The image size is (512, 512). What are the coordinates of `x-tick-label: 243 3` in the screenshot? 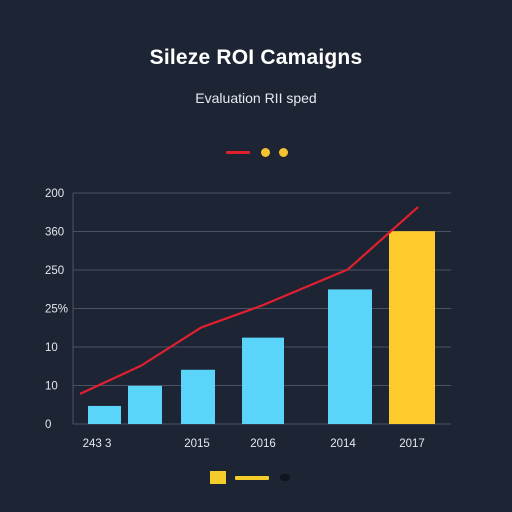 It's located at (97, 444).